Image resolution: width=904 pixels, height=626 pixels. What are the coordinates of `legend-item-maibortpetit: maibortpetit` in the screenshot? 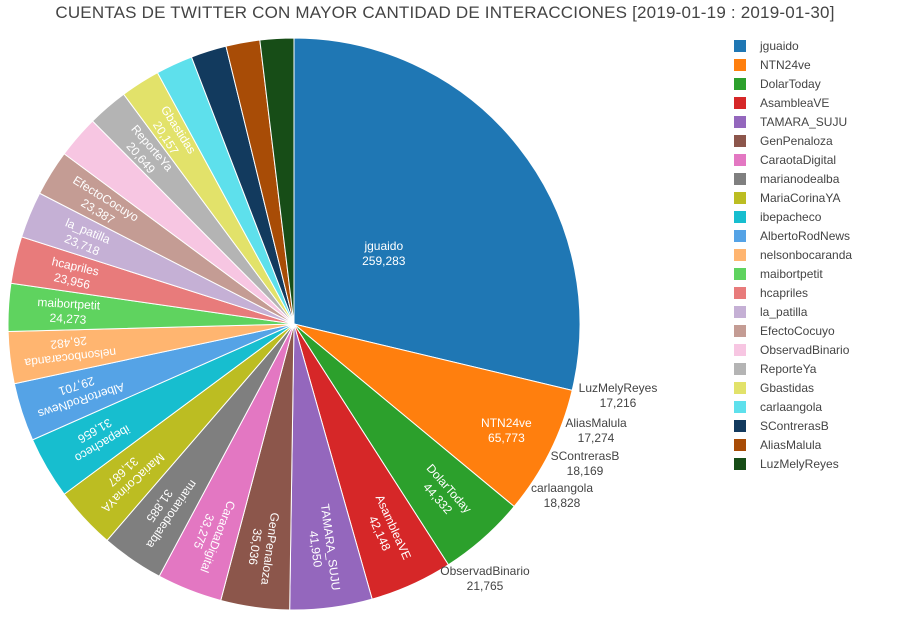 It's located at (793, 273).